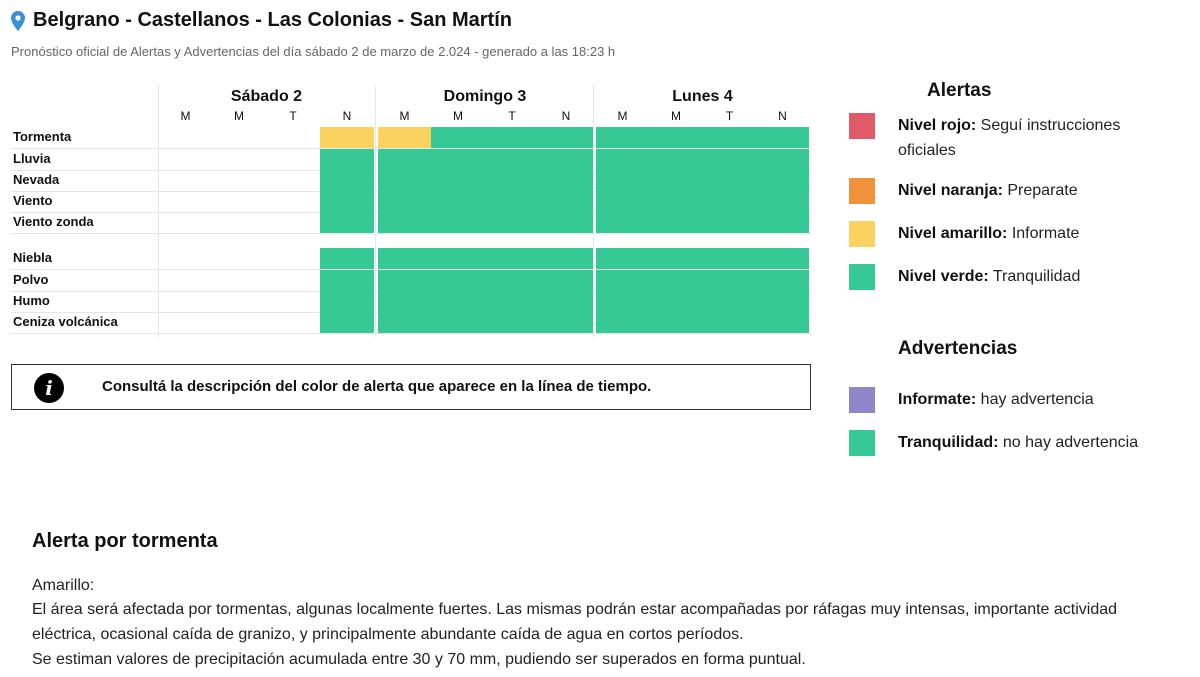 The image size is (1200, 677). Describe the element at coordinates (1043, 233) in the screenshot. I see `legend-description: Informate` at that location.